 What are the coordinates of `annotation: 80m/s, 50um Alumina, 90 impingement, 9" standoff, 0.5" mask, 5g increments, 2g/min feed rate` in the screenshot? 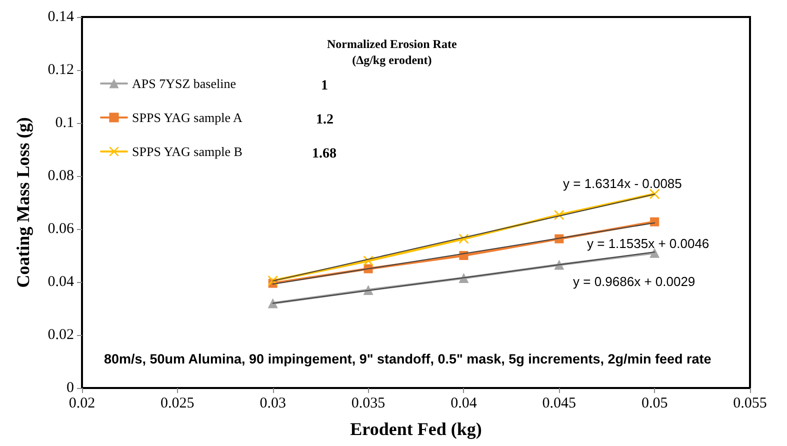 It's located at (408, 359).